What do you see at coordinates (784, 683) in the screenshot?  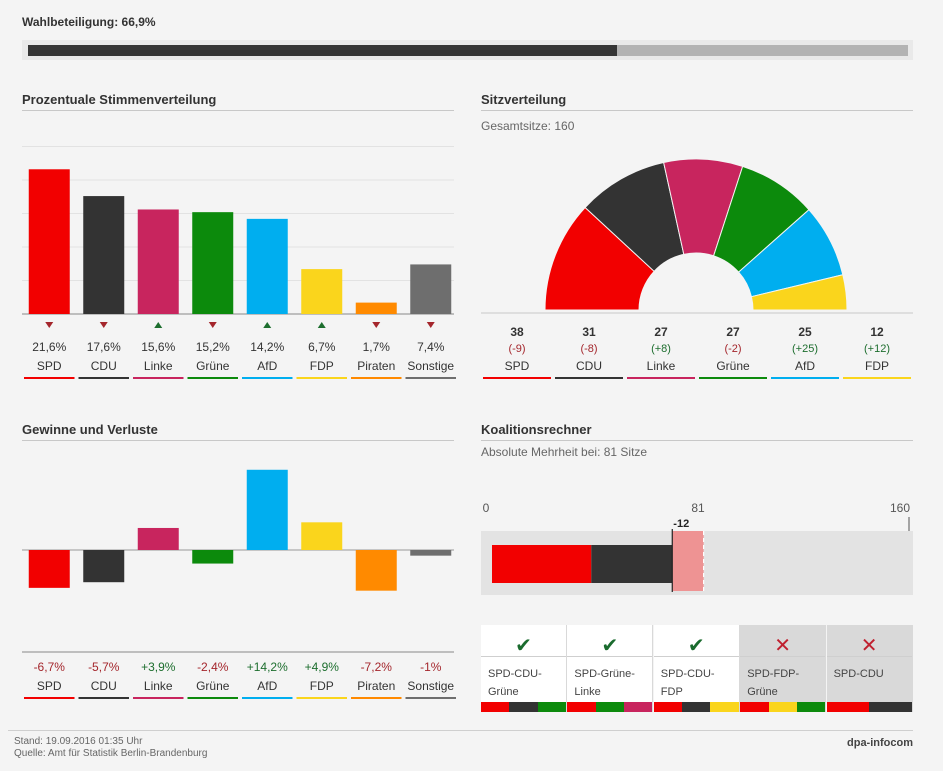 I see `coalition-name: SPD-FDP- Grüne` at bounding box center [784, 683].